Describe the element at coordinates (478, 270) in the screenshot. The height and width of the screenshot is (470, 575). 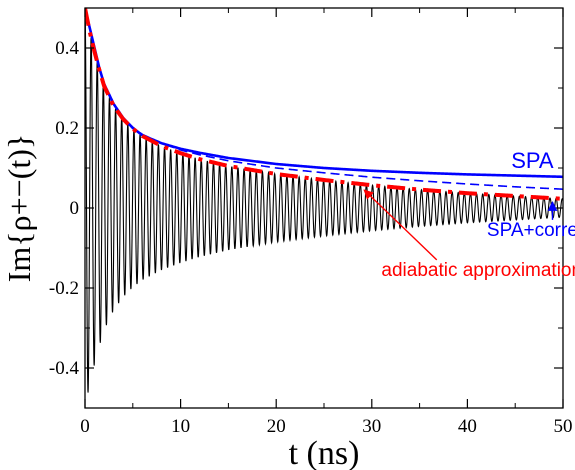
I see `annotation-adiabatic: adiabatic approximation` at that location.